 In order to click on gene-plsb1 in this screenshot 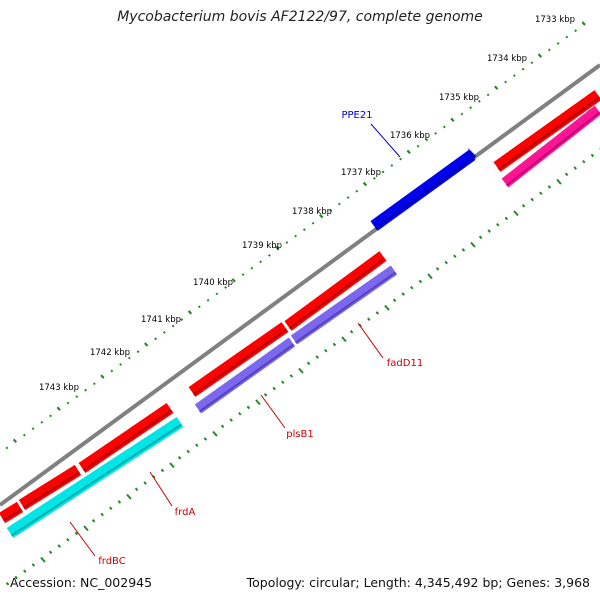, I will do `click(245, 375)`.